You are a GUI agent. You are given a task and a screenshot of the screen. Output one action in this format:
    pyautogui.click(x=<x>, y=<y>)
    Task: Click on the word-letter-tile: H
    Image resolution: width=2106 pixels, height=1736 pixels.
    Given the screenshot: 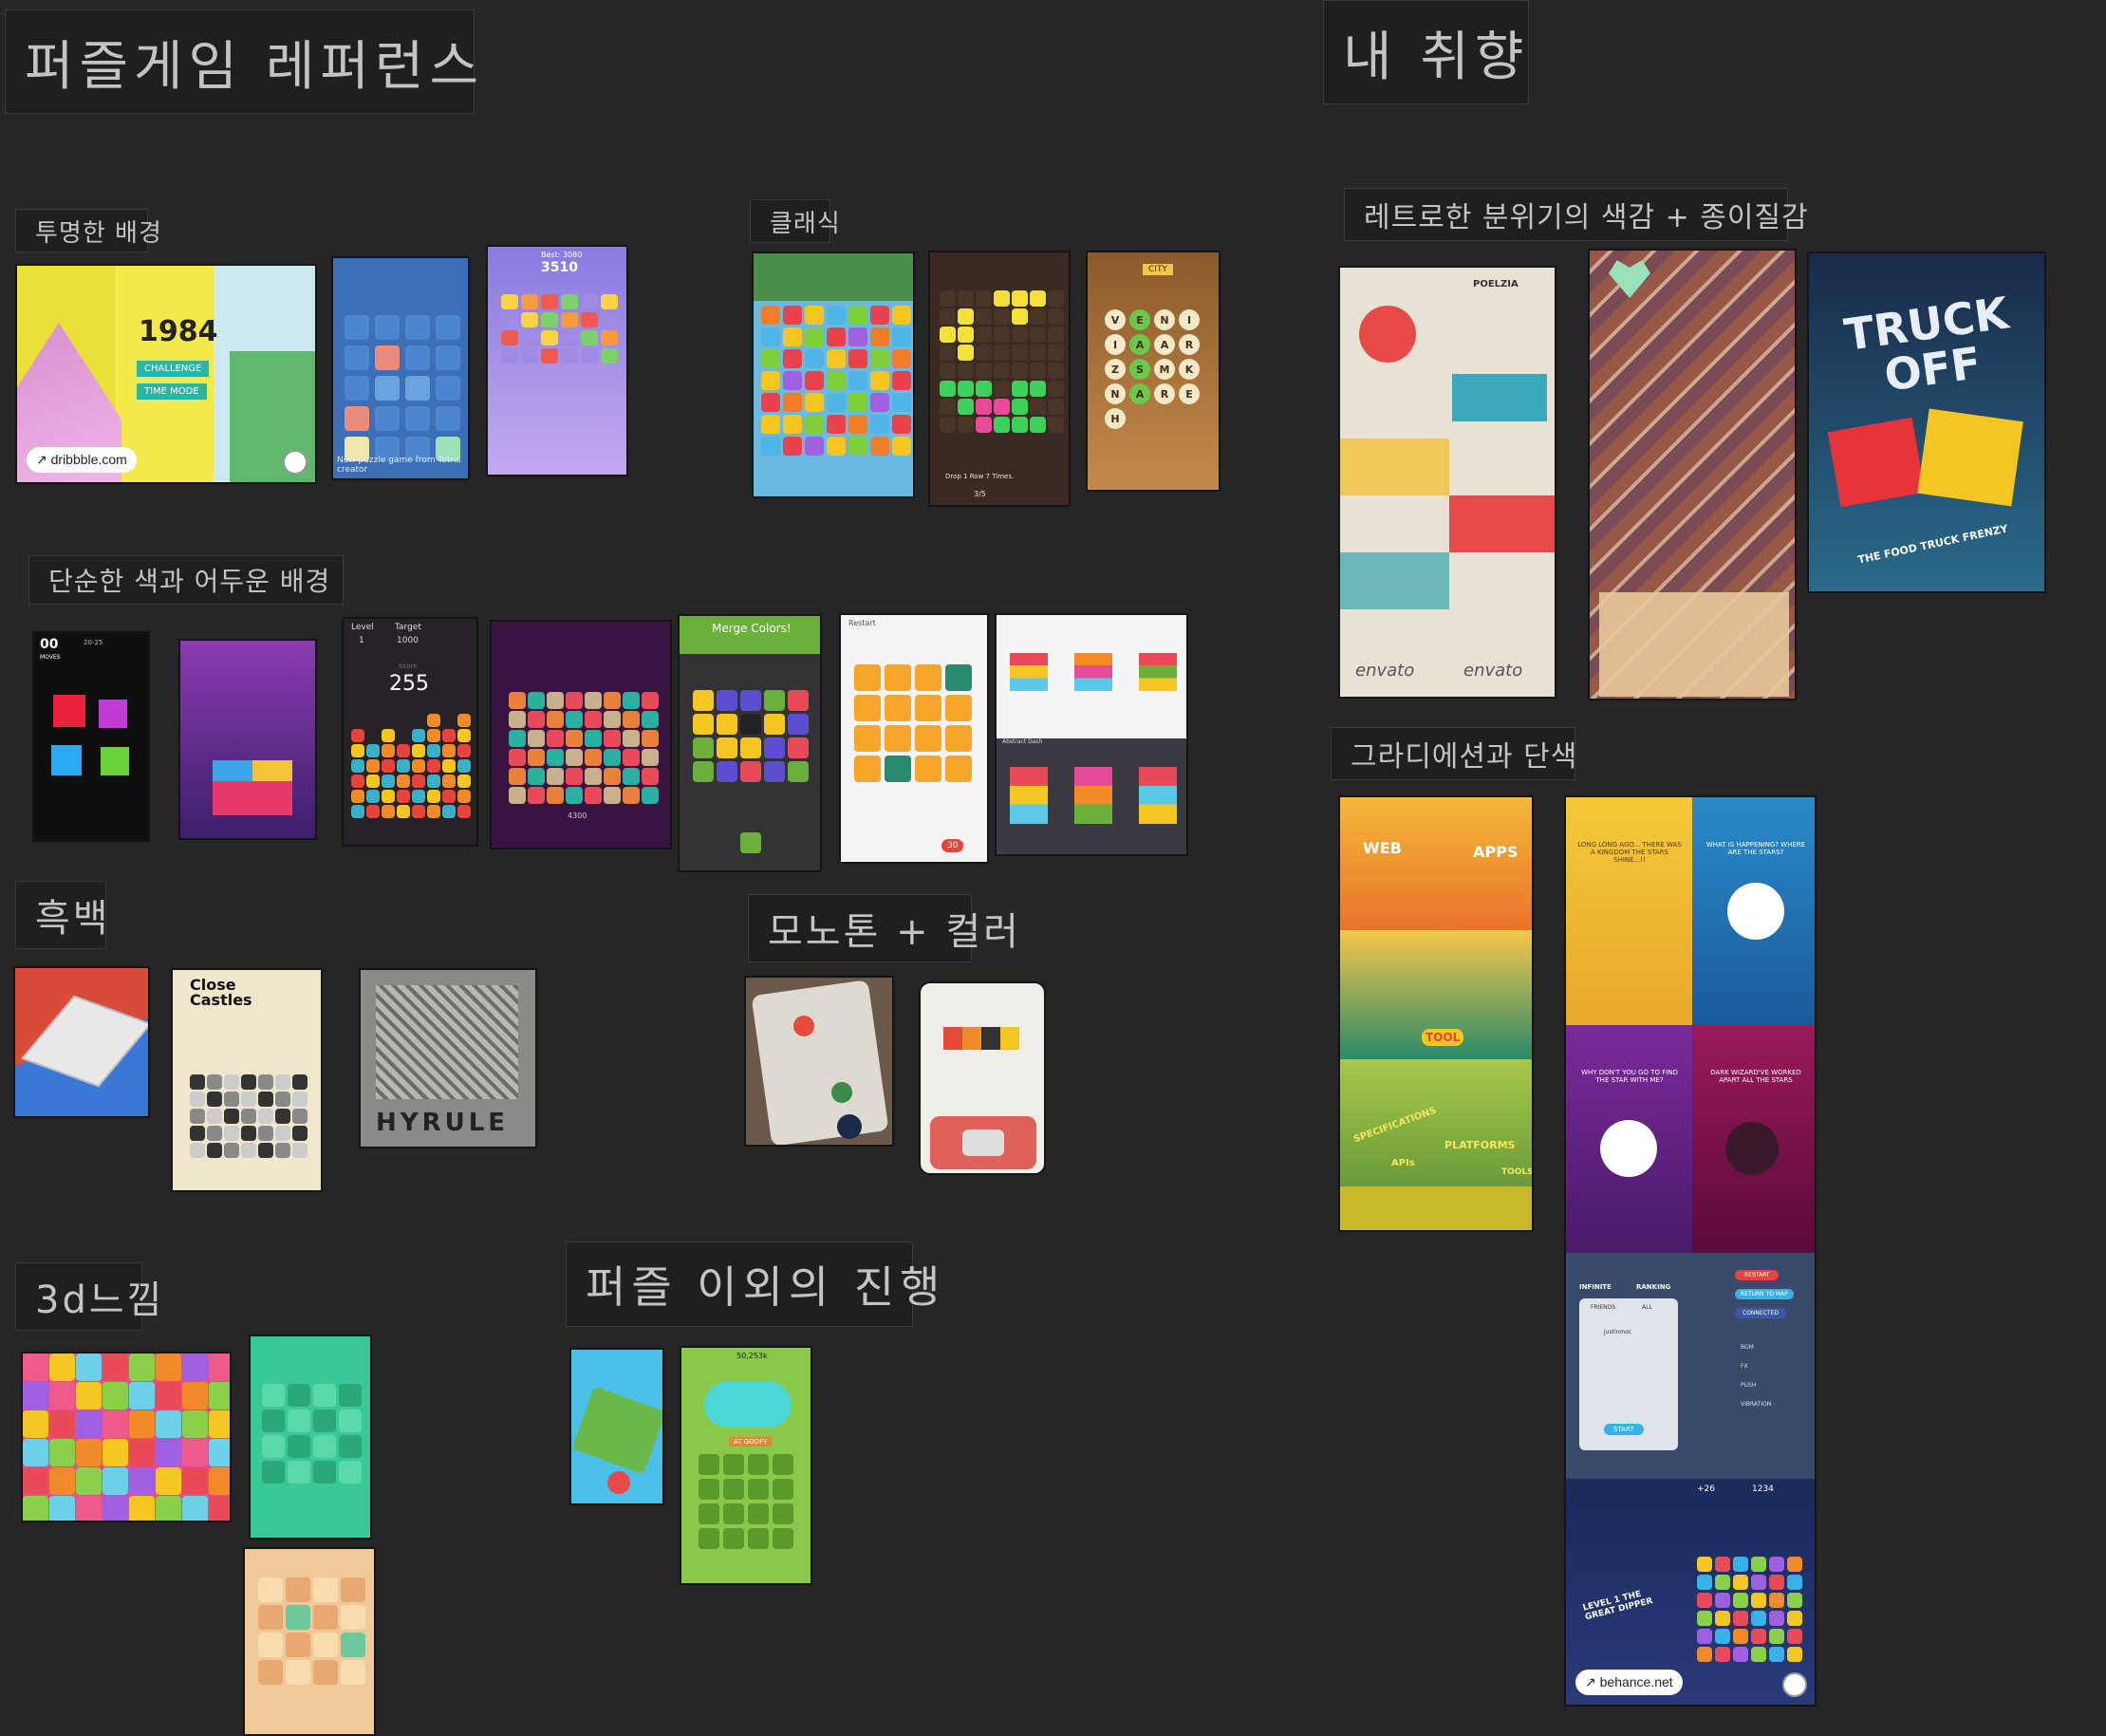 What is the action you would take?
    pyautogui.click(x=1115, y=419)
    